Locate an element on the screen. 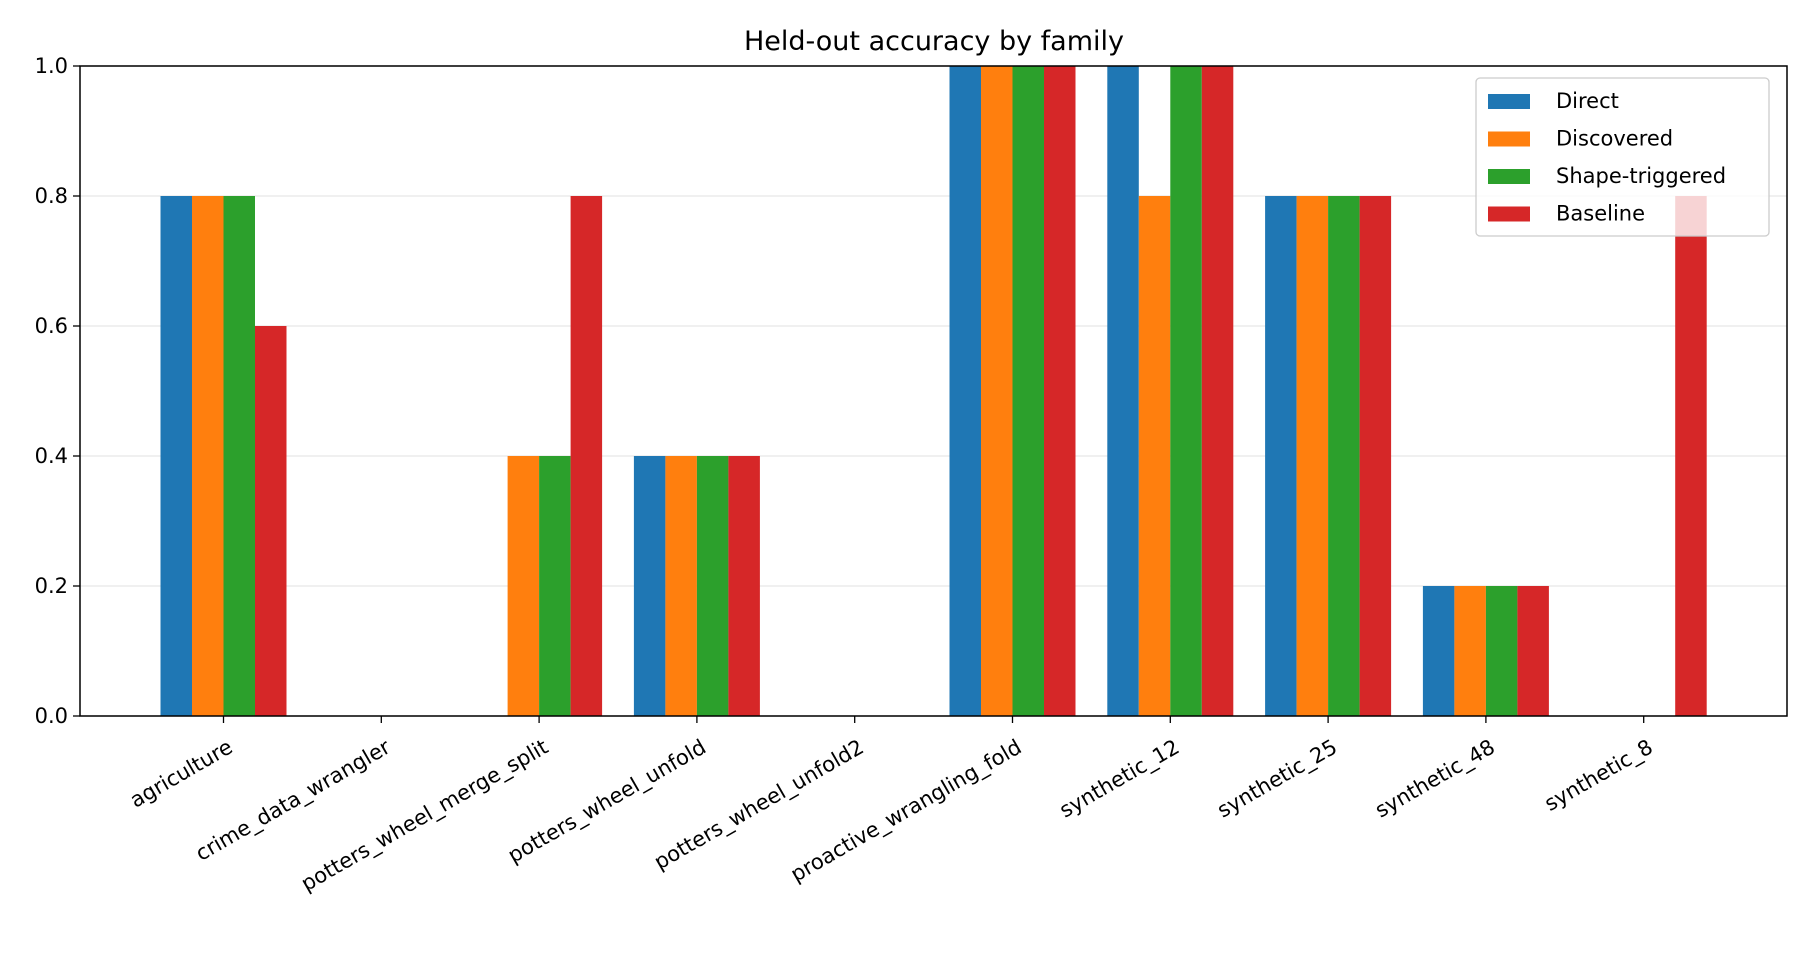 This screenshot has height=972, width=1800. bar-baseline-proactive-wrangling-fold is located at coordinates (1060, 391).